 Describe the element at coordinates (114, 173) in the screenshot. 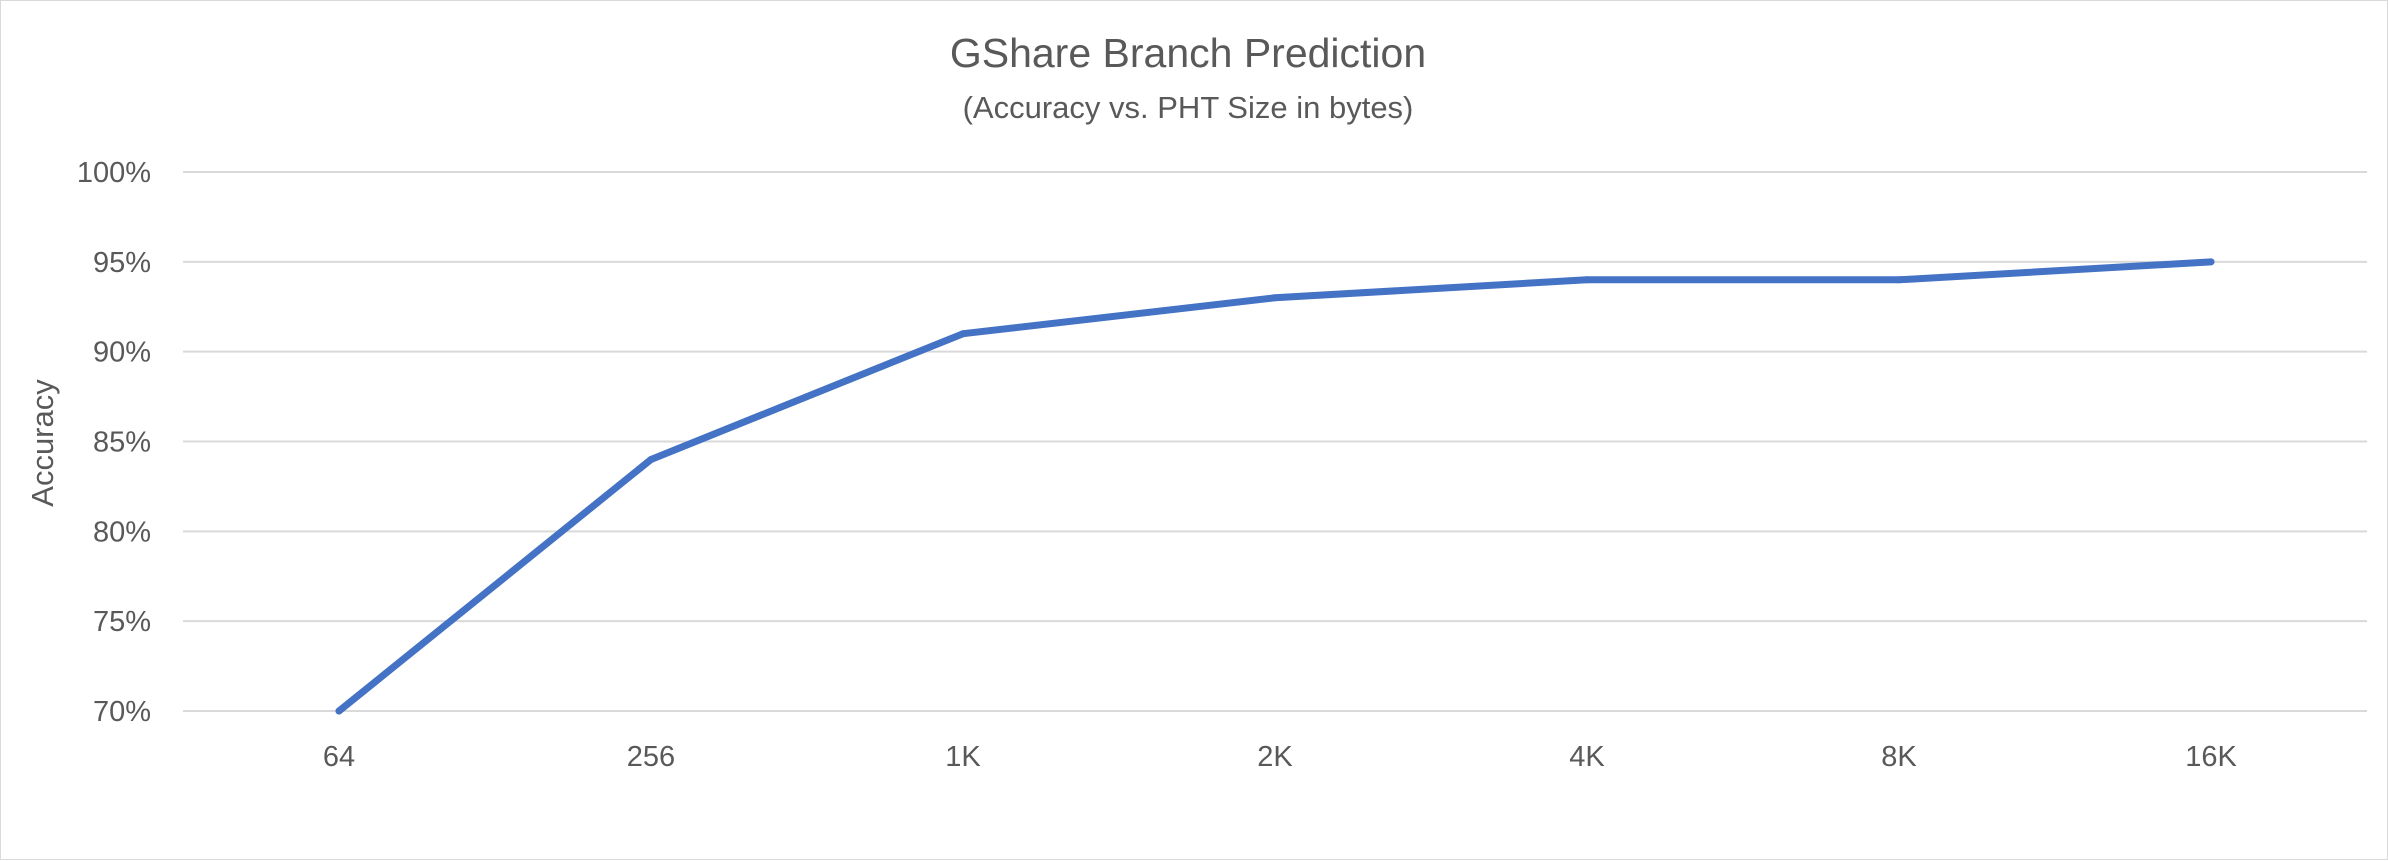

I see `y-tick-label: 100%` at that location.